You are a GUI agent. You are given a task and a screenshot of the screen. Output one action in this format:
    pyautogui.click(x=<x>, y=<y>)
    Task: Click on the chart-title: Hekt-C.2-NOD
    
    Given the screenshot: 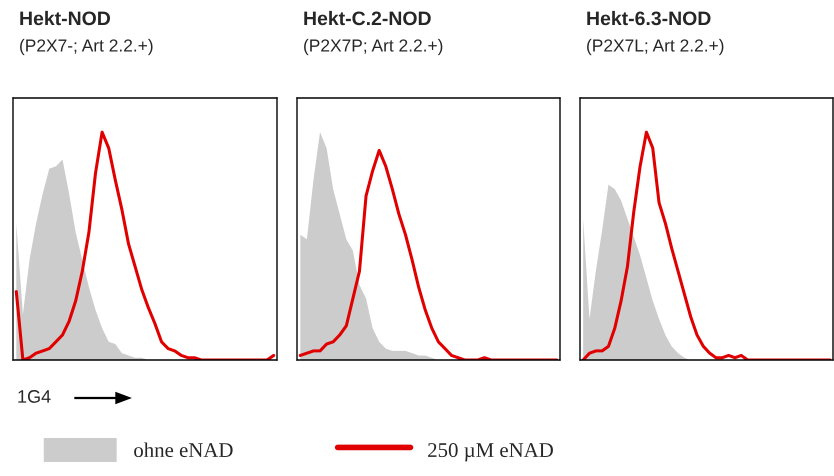 What is the action you would take?
    pyautogui.click(x=367, y=18)
    